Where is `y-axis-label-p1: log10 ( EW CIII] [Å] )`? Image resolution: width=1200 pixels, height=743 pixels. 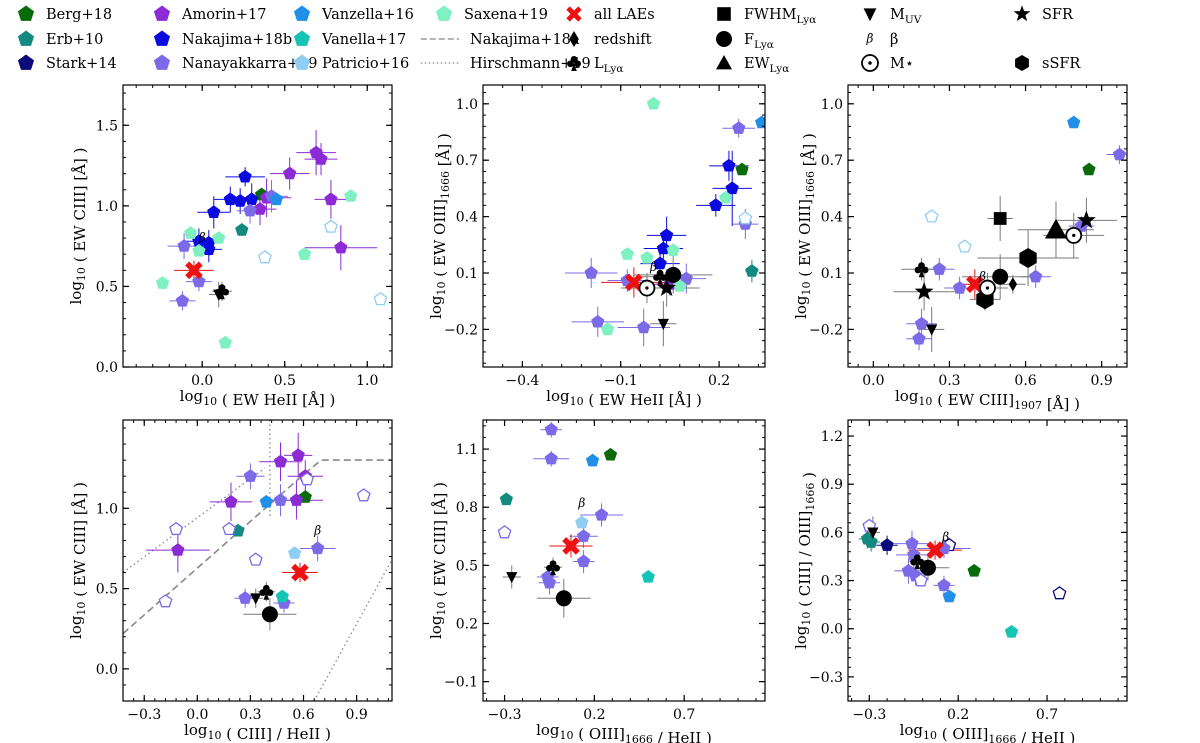
y-axis-label-p1: log10 ( EW CIII] [Å] ) is located at coordinates (78, 226).